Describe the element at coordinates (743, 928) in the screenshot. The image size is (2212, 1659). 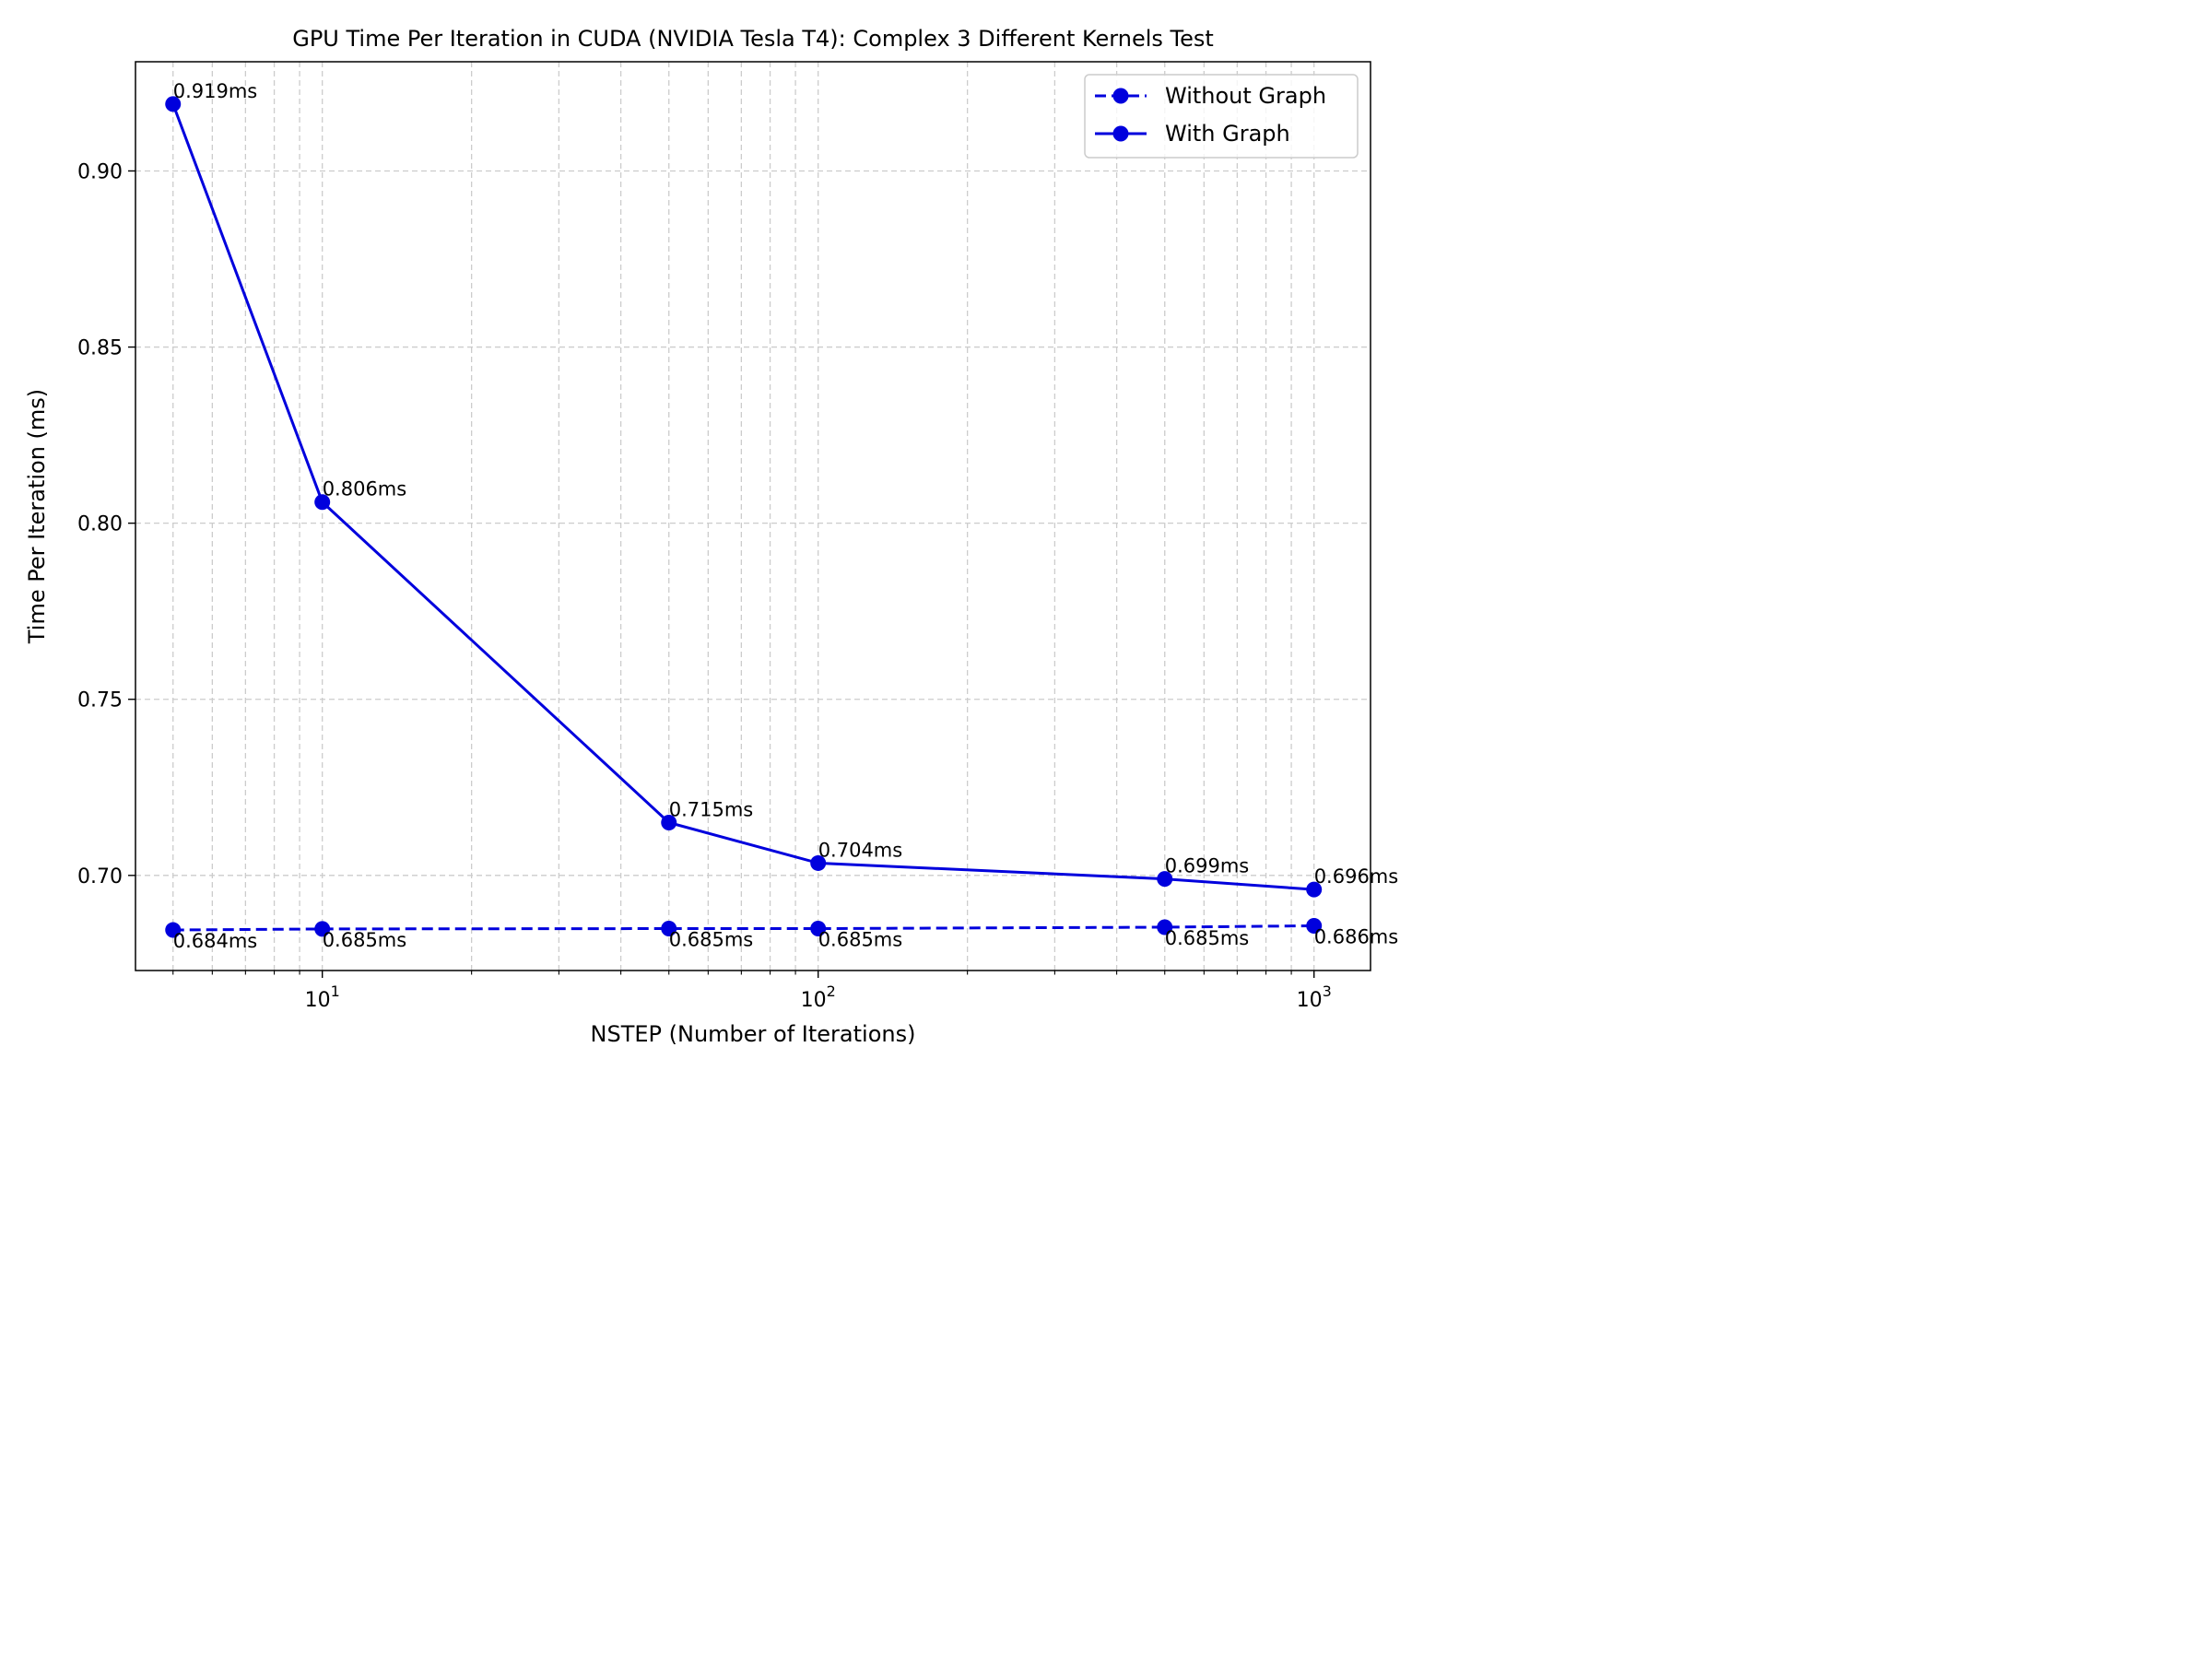
I see `series-line-without-graph` at that location.